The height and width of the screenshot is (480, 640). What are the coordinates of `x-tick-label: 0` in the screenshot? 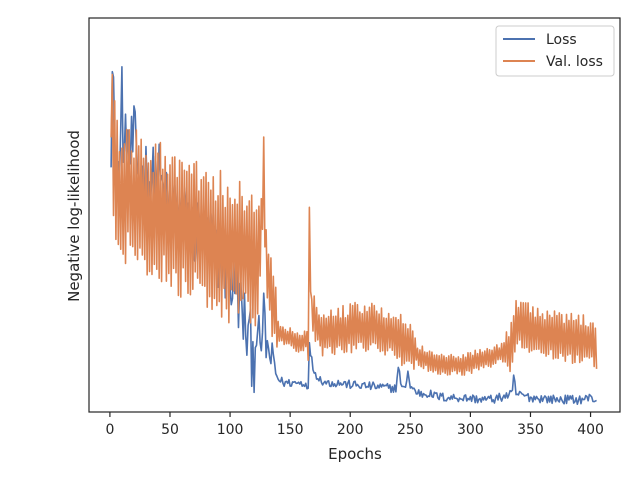 It's located at (109, 430).